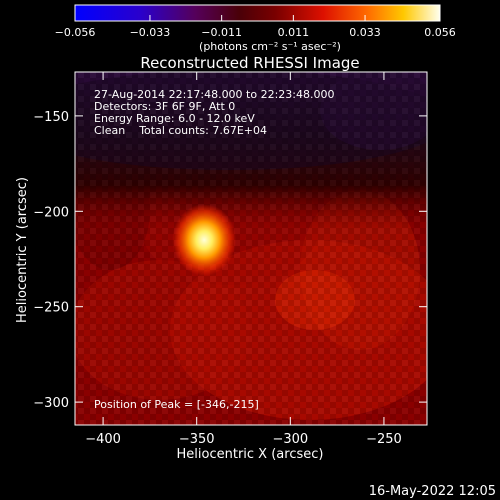 Image resolution: width=500 pixels, height=500 pixels. I want to click on colorbar-gradient, so click(257, 13).